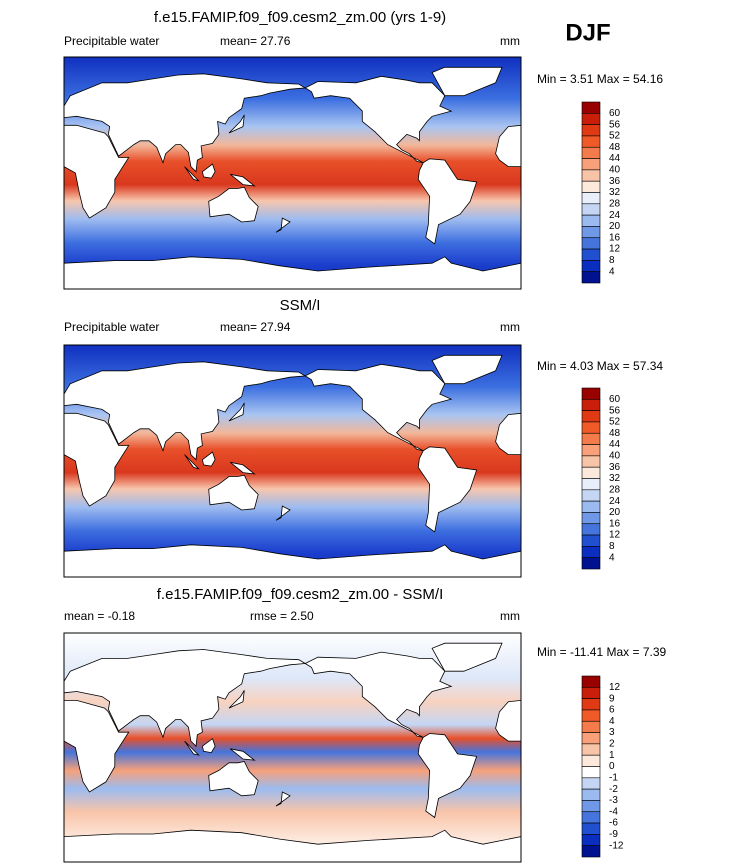  I want to click on colorbar-label: 3, so click(612, 732).